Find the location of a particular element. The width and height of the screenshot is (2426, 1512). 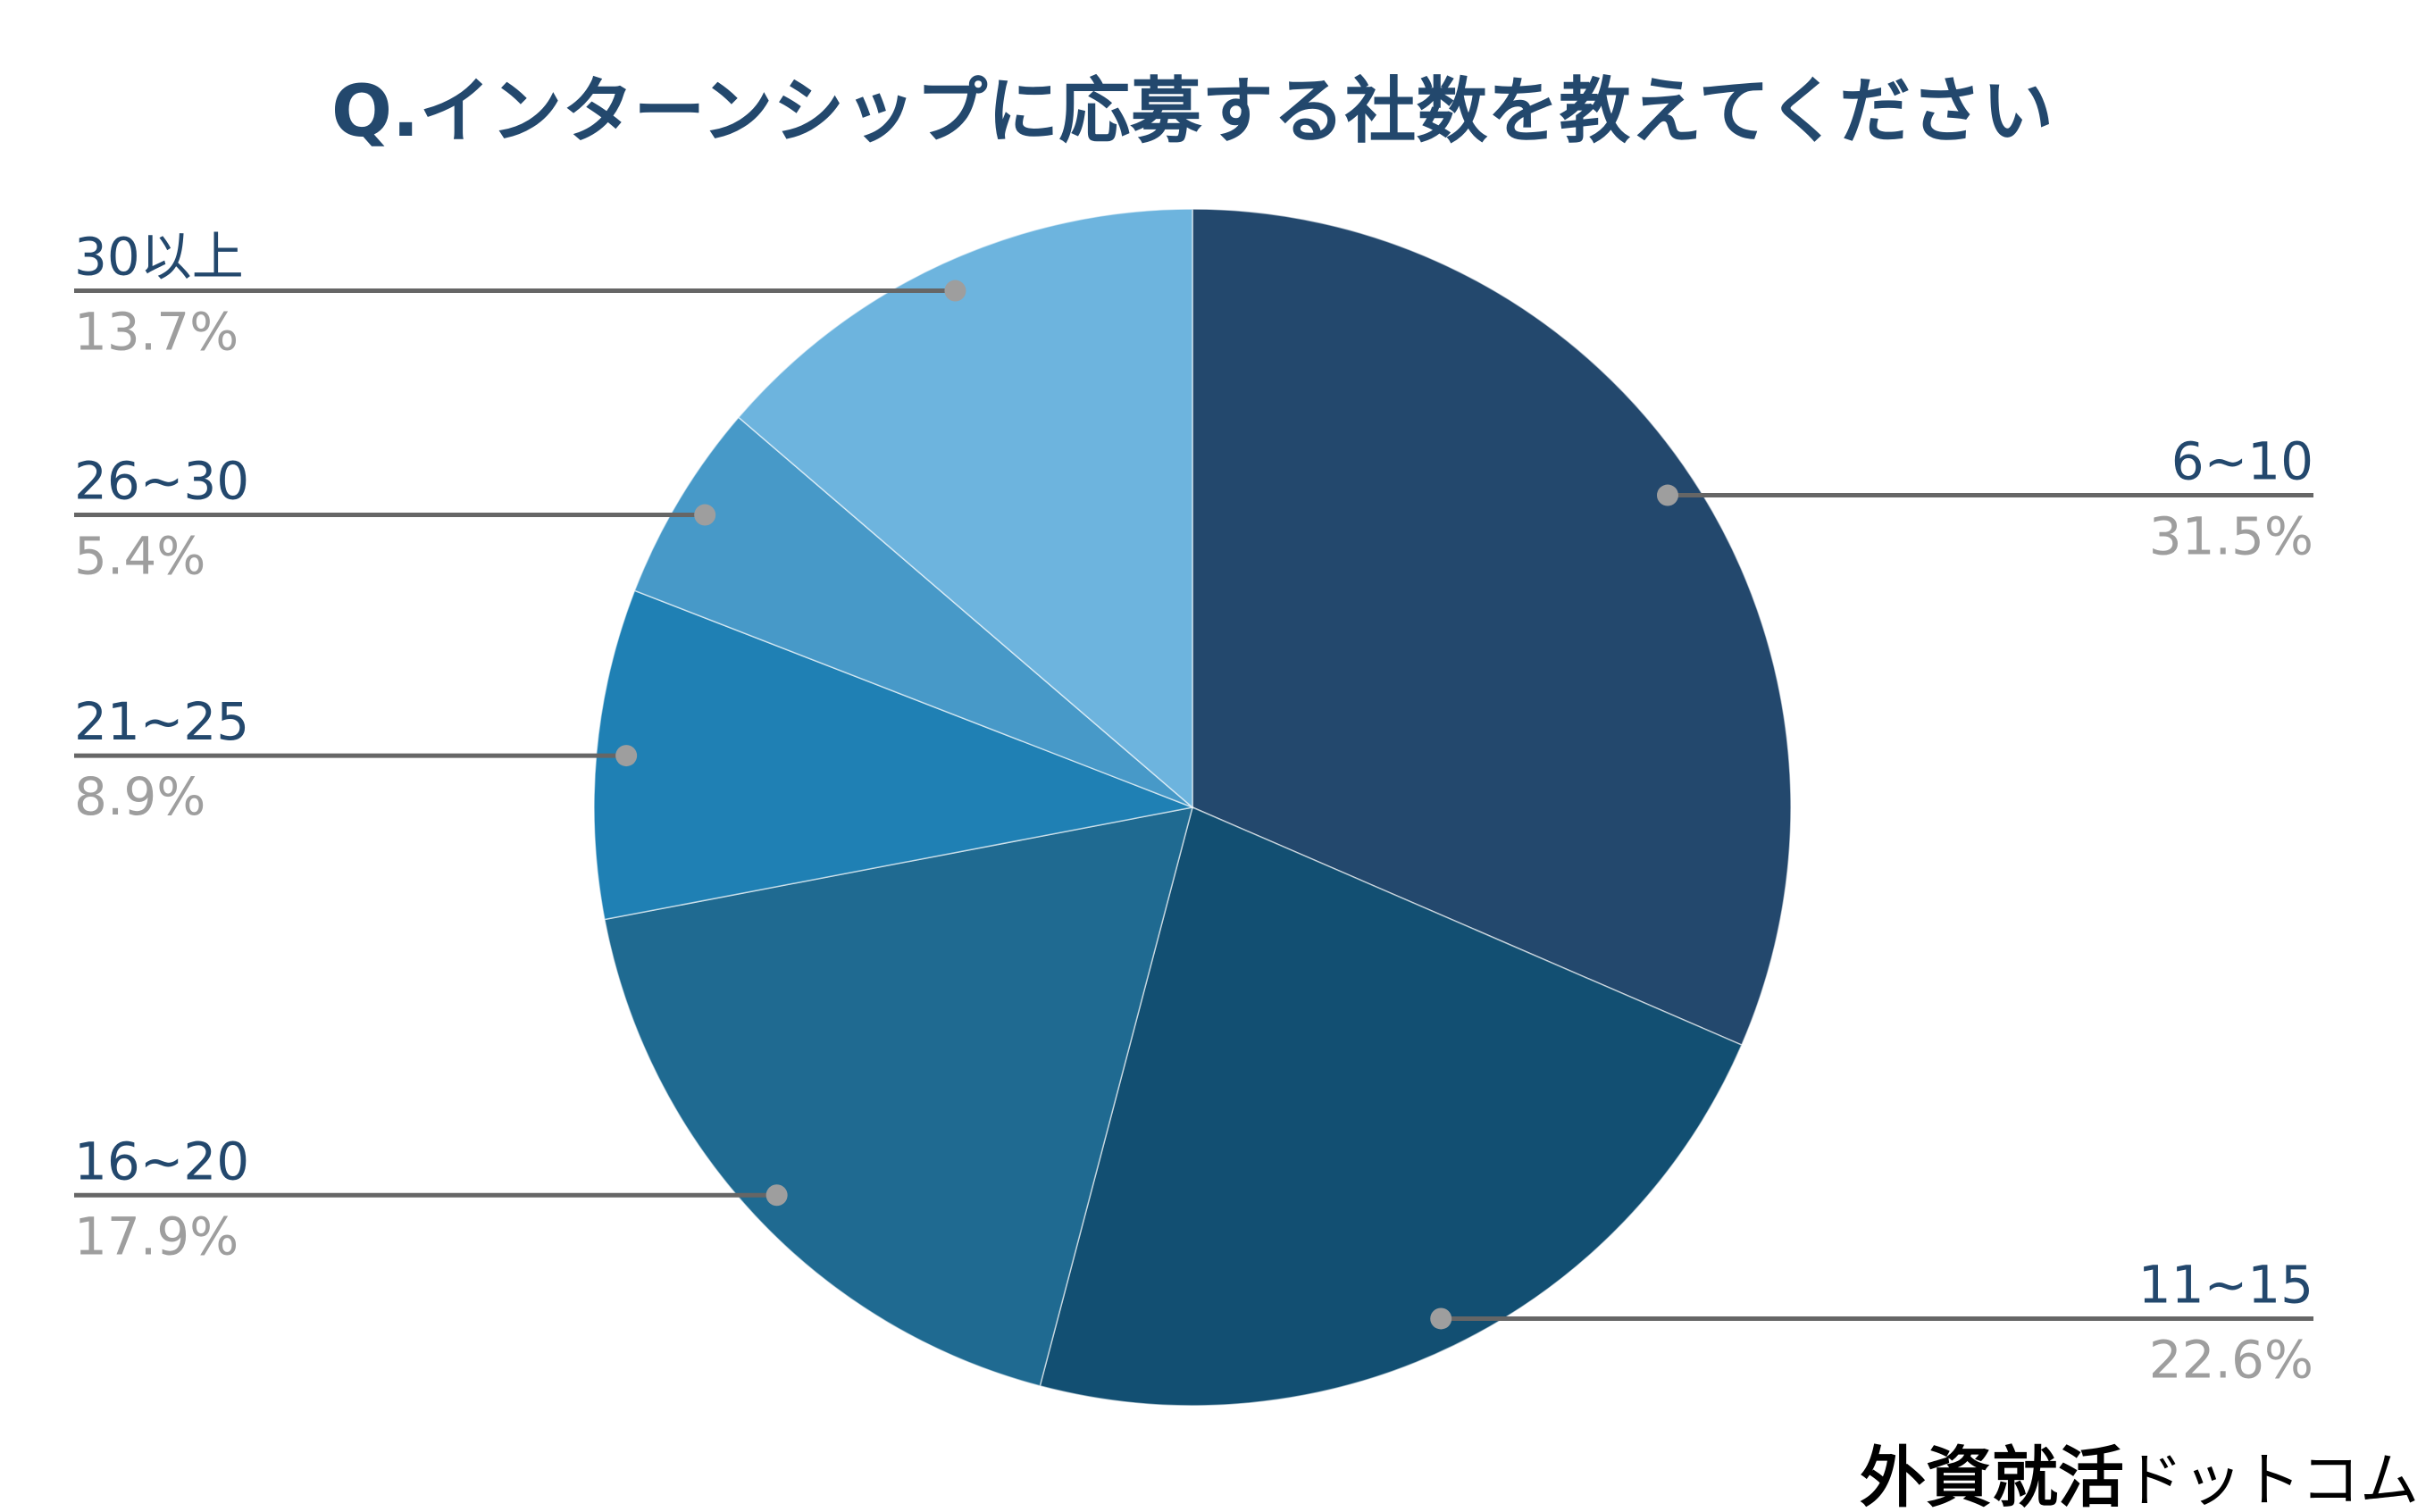

slice-value-label: 13.7% is located at coordinates (156, 332).